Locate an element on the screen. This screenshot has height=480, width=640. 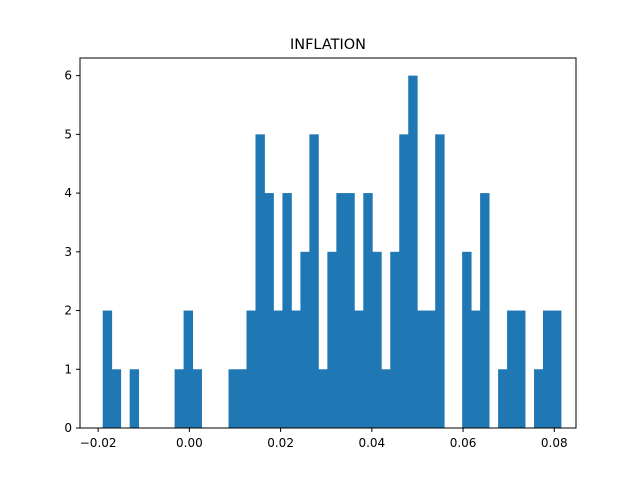
y-axis-ticks: 0 1 2 3 4 5 6 is located at coordinates (72, 252).